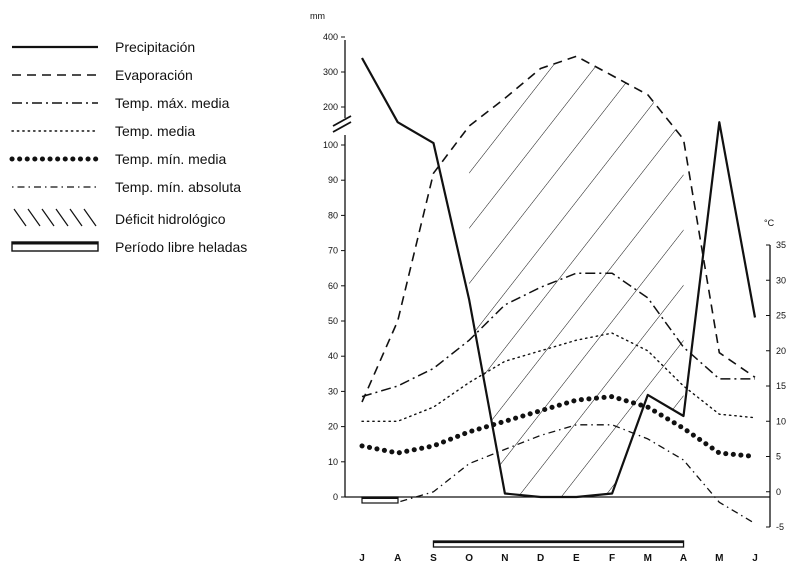  Describe the element at coordinates (333, 356) in the screenshot. I see `left-tick-label: 40` at that location.